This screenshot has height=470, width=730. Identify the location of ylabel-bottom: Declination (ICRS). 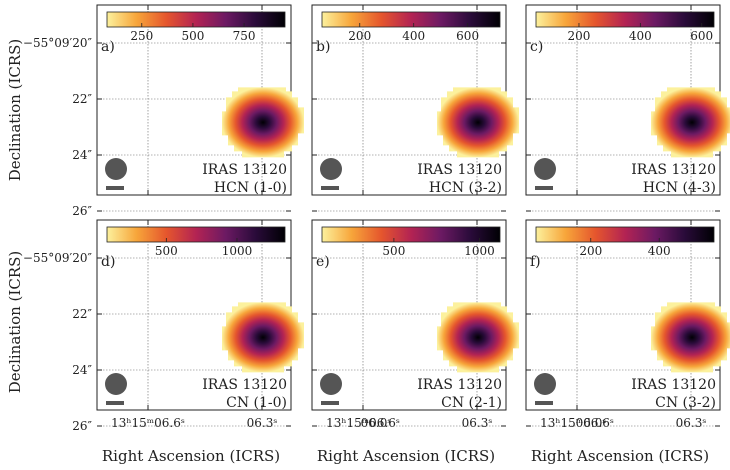
(15, 322).